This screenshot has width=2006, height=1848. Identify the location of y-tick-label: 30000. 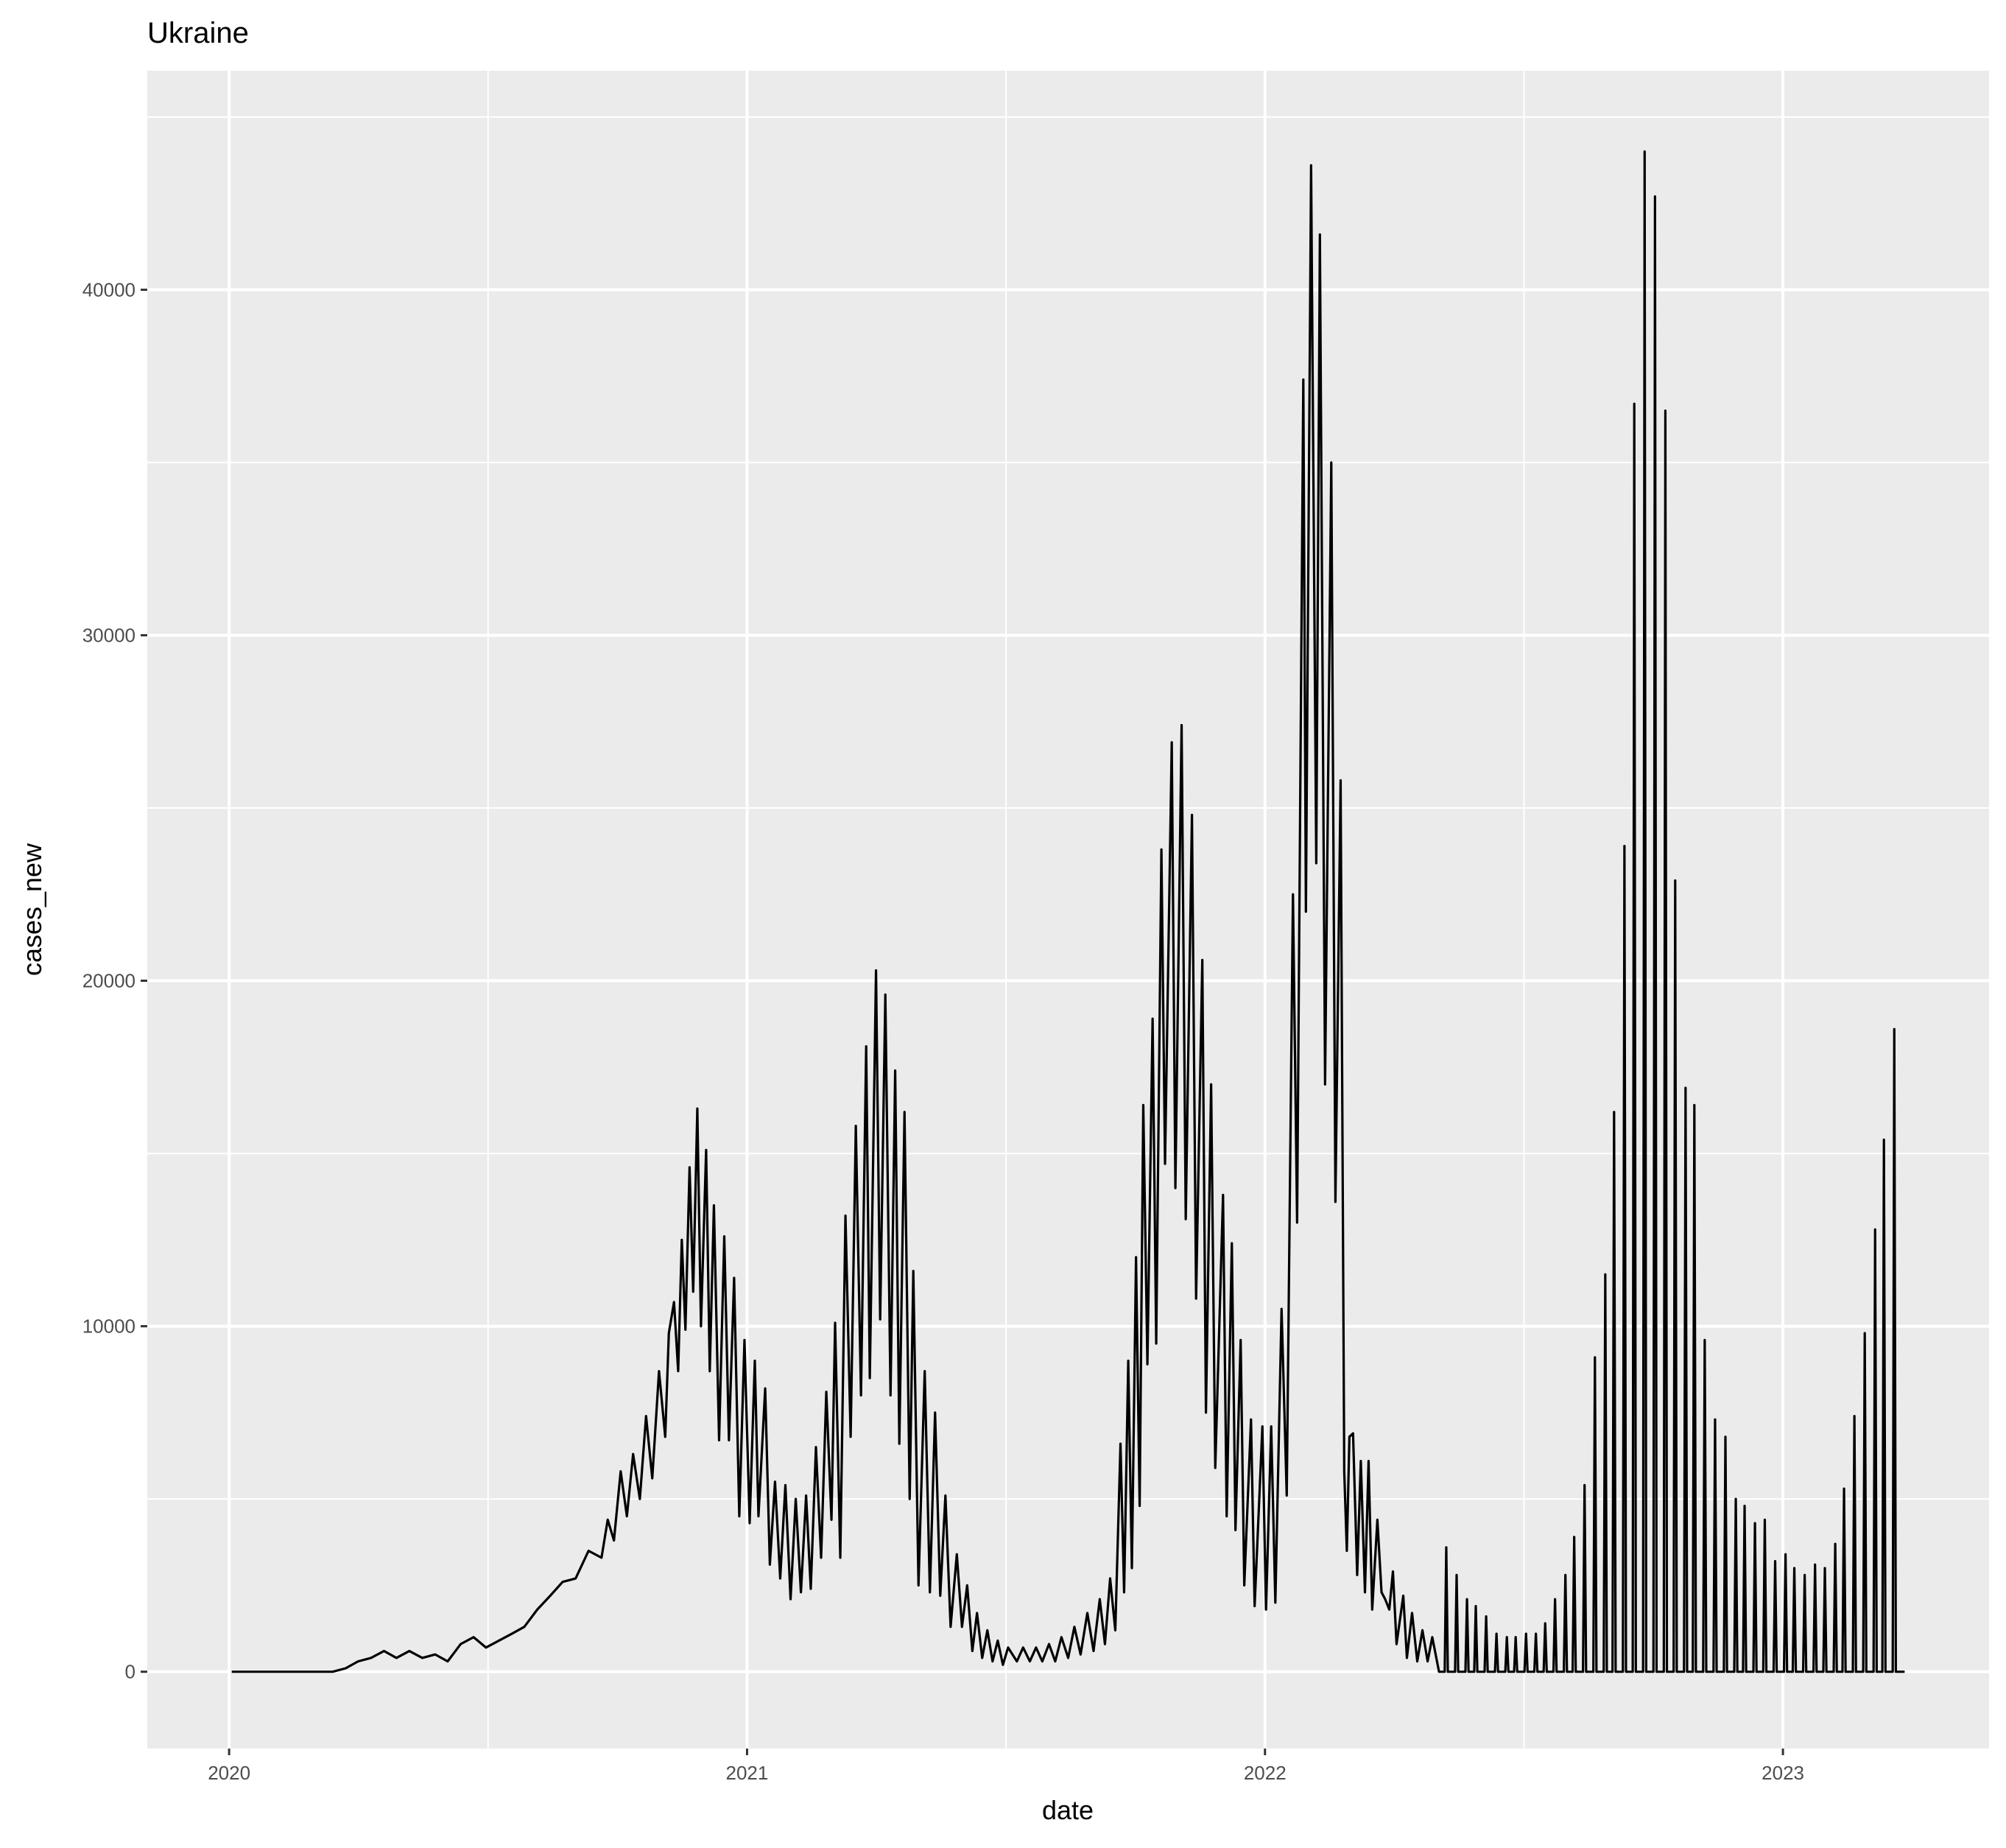
(109, 635).